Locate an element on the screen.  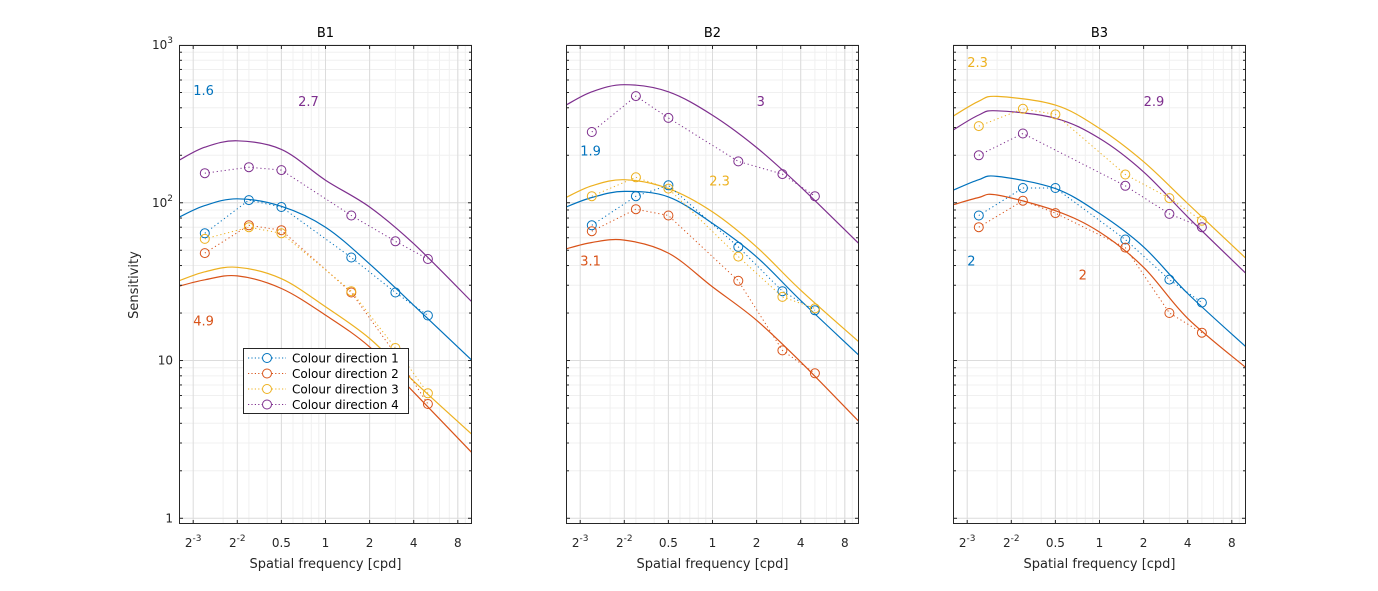
panel-title: B1 is located at coordinates (325, 33).